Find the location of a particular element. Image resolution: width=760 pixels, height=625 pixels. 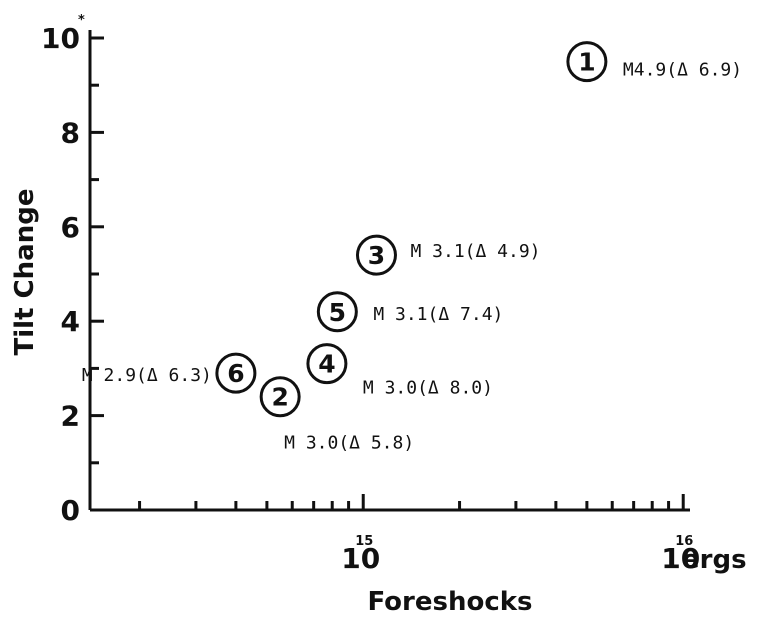

point-annotation: M 3.0(Δ 5.8) is located at coordinates (349, 443).